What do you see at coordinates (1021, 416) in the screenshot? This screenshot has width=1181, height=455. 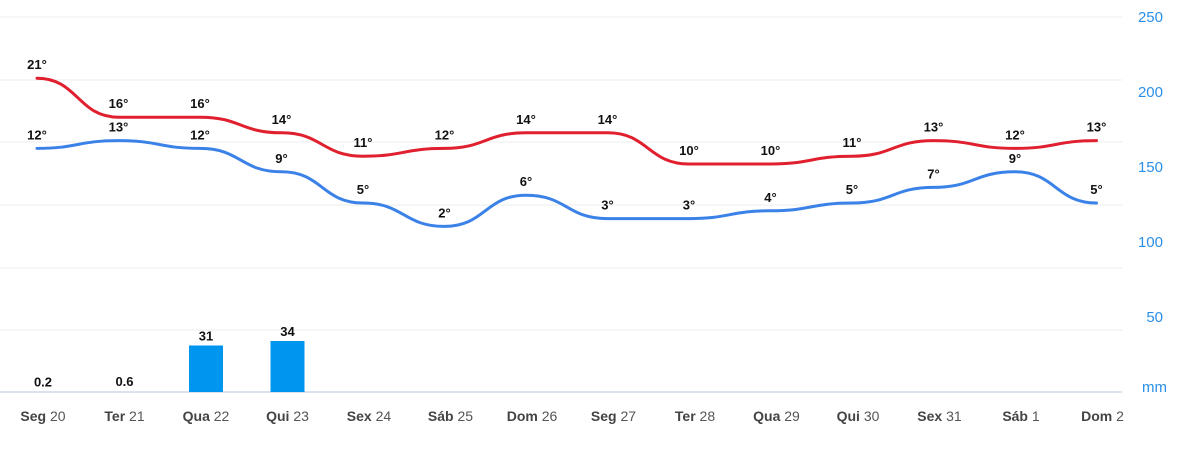 I see `x-tick-label: Sáb 1` at bounding box center [1021, 416].